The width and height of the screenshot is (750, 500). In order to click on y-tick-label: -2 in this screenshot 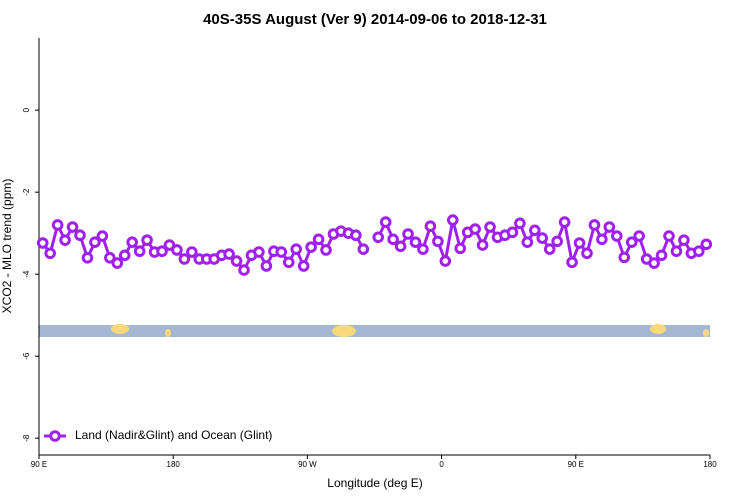, I will do `click(26, 192)`.